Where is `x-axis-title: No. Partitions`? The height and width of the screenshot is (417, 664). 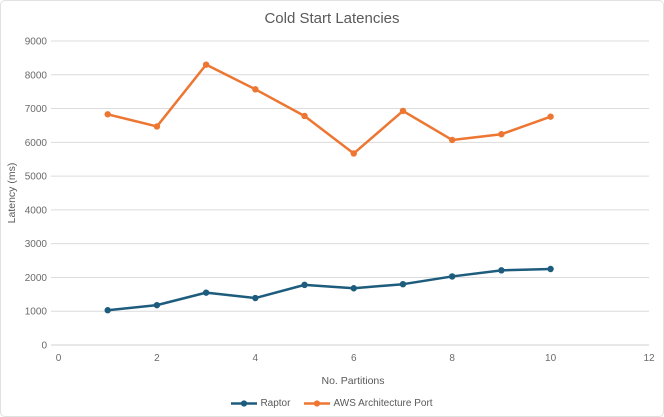 x-axis-title: No. Partitions is located at coordinates (352, 381).